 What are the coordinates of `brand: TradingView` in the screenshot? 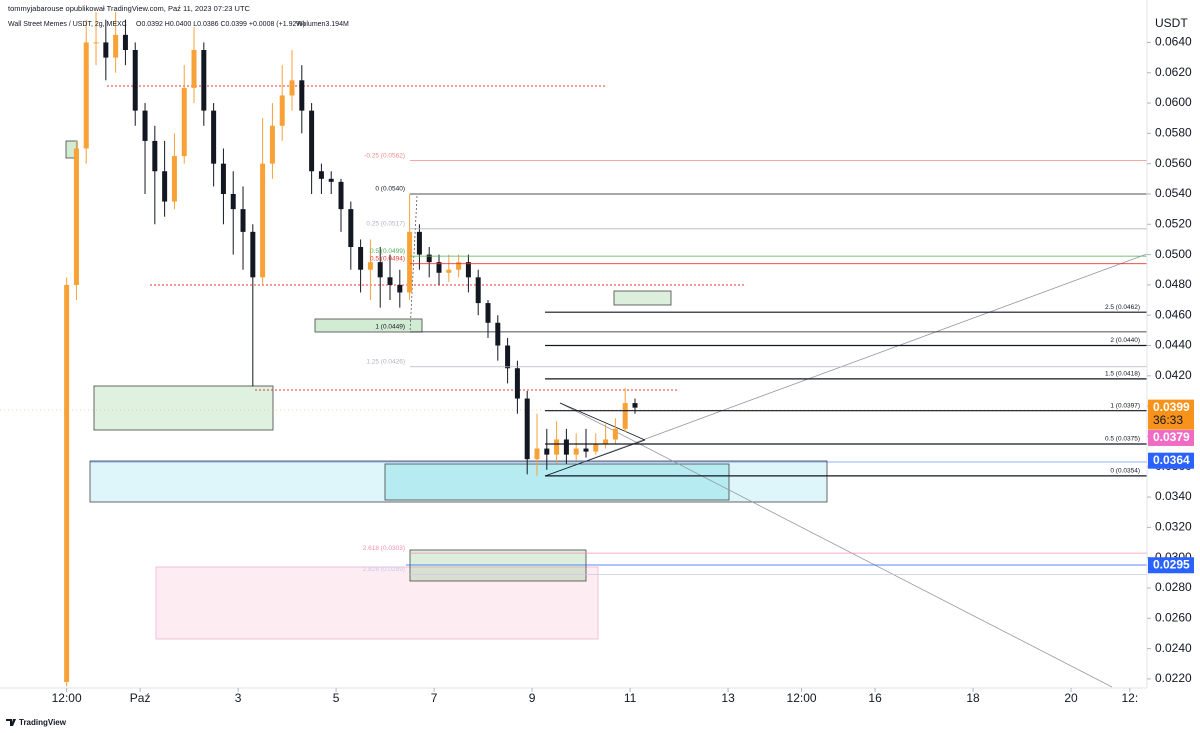 It's located at (43, 722).